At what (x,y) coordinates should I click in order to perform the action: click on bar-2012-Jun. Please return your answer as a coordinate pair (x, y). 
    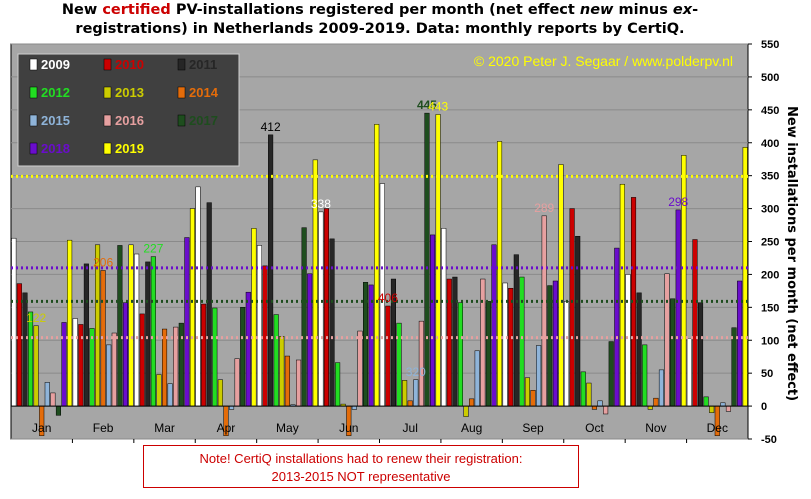
    Looking at the image, I should click on (338, 384).